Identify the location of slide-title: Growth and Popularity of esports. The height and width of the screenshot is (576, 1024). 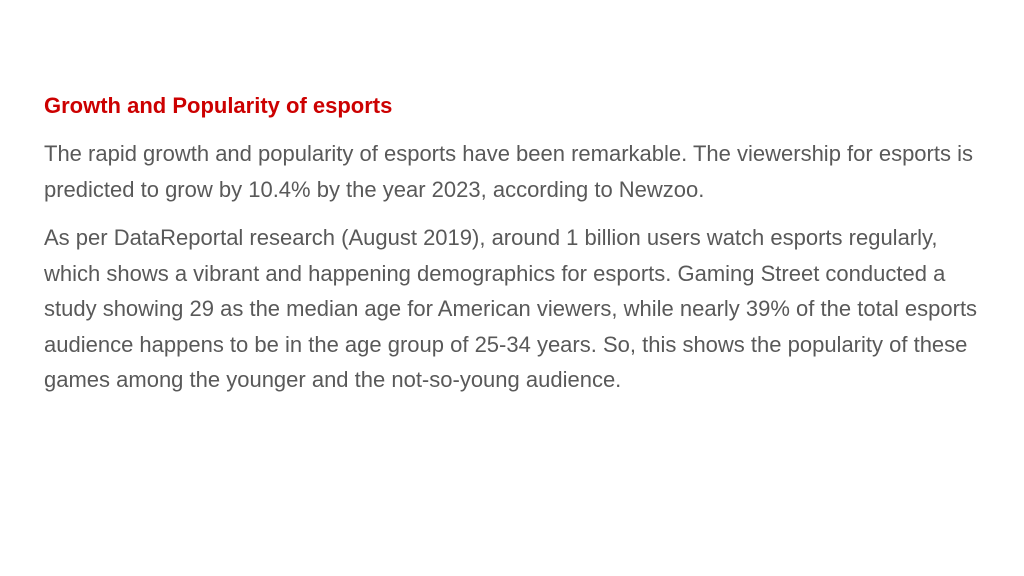
(218, 105).